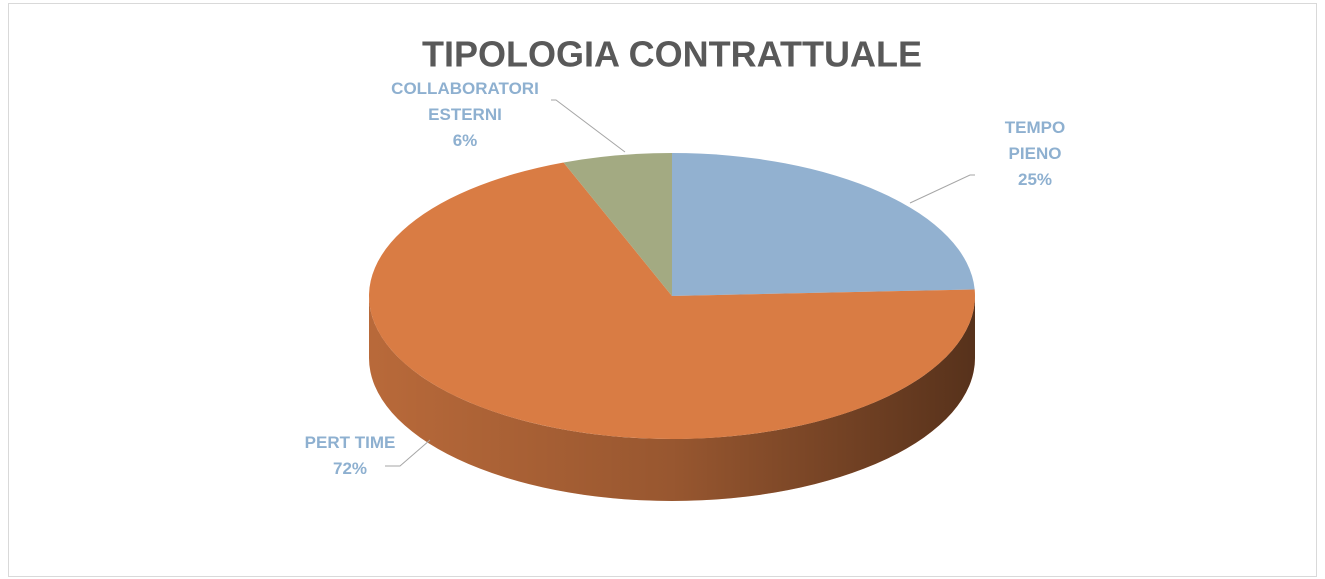  I want to click on data-label-category: PERT TIME, so click(350, 442).